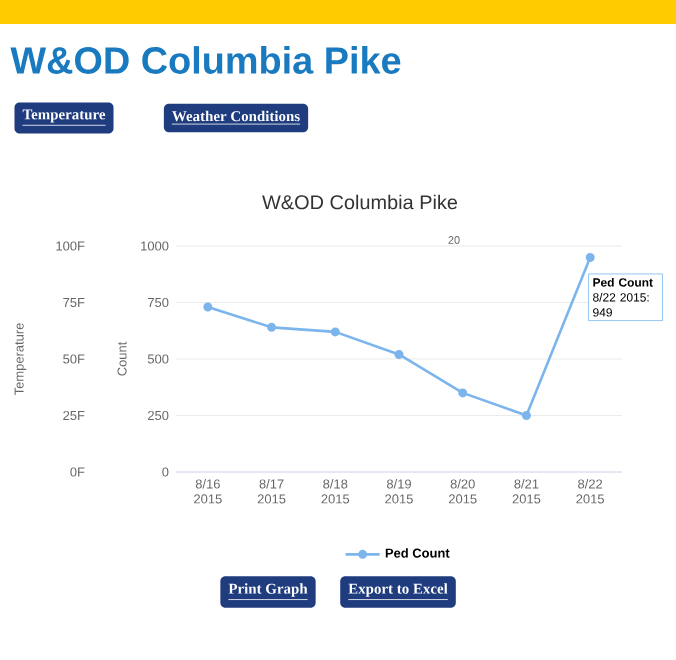 This screenshot has width=676, height=660. Describe the element at coordinates (360, 202) in the screenshot. I see `chart-title: W&OD Columbia Pike` at that location.